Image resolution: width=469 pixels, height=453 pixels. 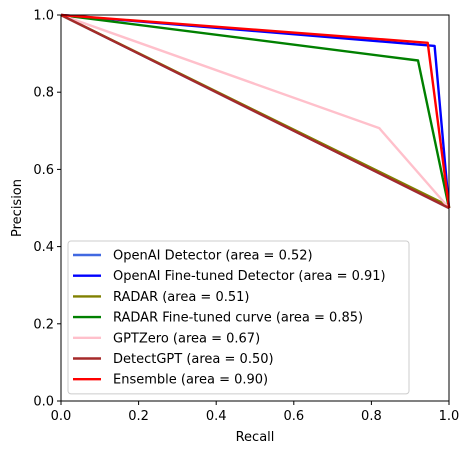 I want to click on legend-entry: RADAR (area = 0.51), so click(x=181, y=297).